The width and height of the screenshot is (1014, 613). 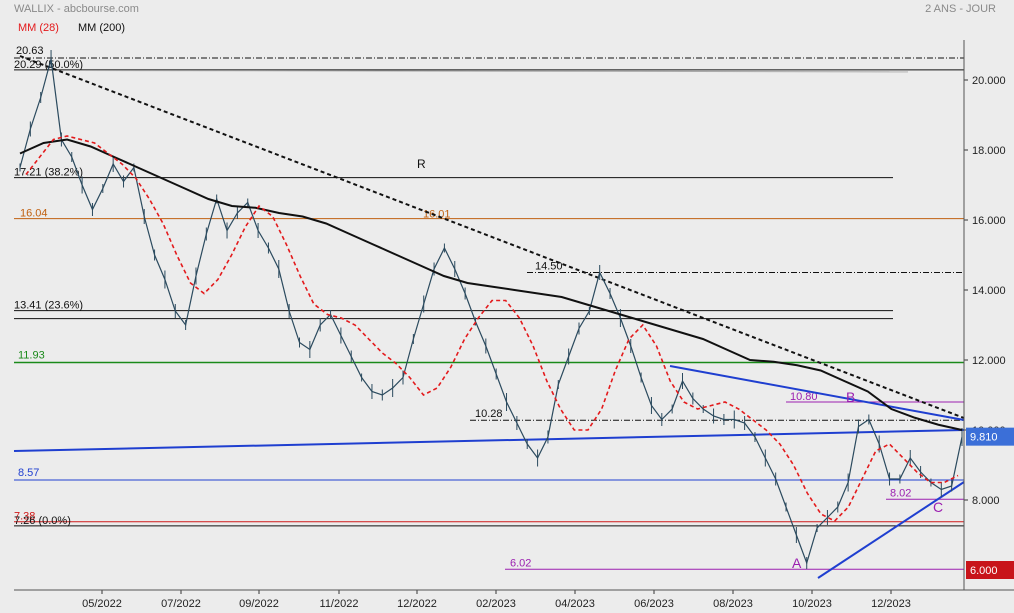 What do you see at coordinates (804, 397) in the screenshot?
I see `level-label: 10.80` at bounding box center [804, 397].